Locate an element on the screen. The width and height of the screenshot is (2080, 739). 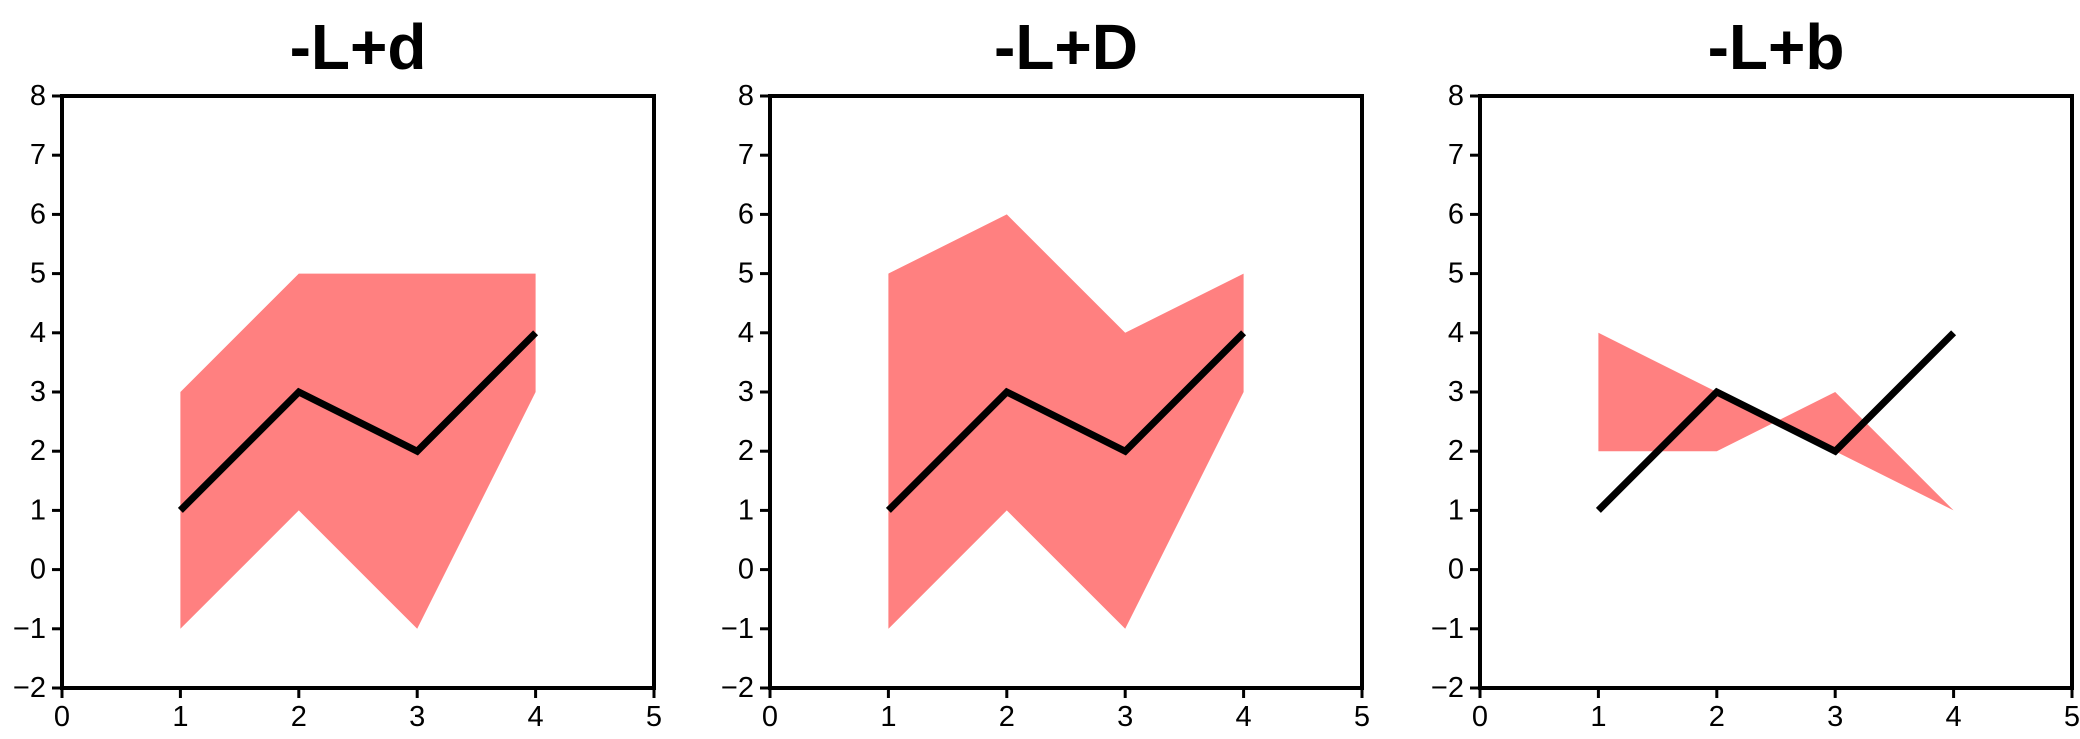
chart-title: -L+b is located at coordinates (1776, 47).